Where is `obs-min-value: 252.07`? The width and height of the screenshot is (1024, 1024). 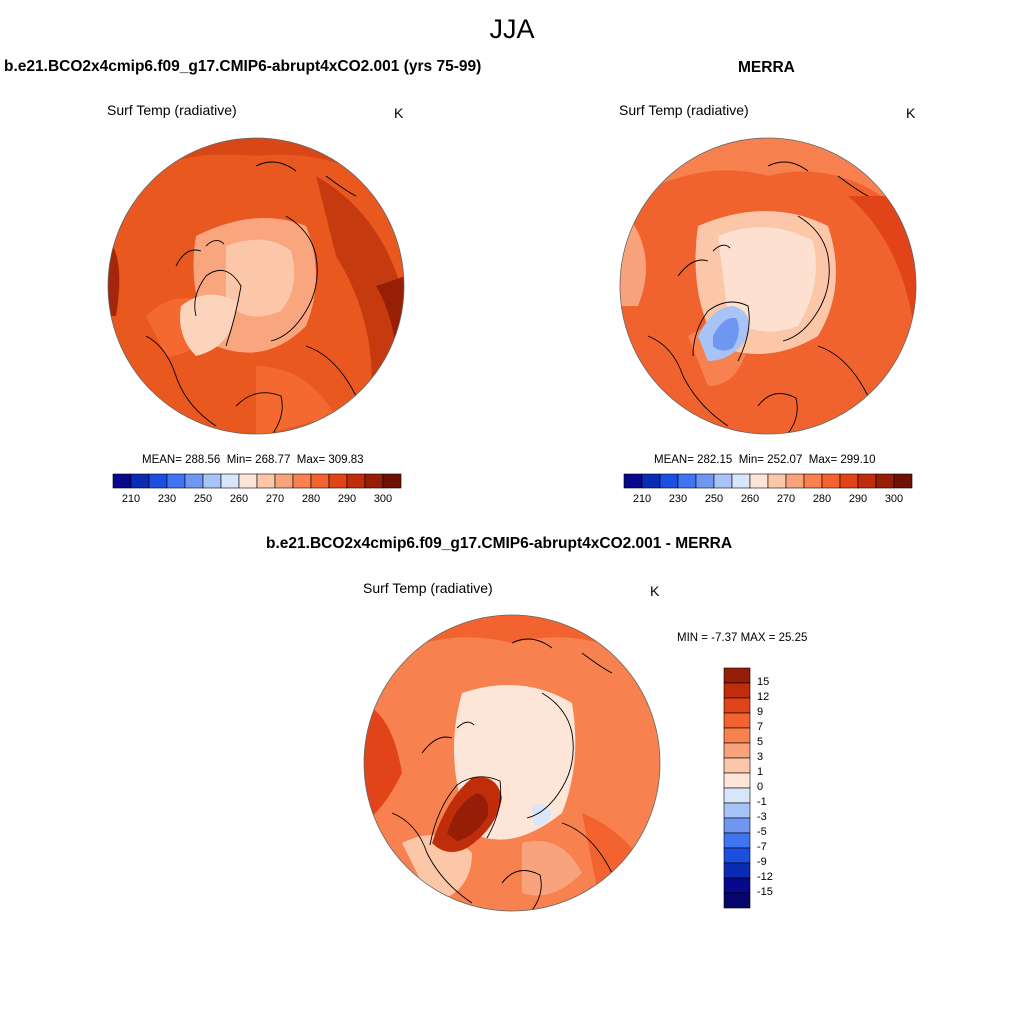
obs-min-value: 252.07 is located at coordinates (785, 460).